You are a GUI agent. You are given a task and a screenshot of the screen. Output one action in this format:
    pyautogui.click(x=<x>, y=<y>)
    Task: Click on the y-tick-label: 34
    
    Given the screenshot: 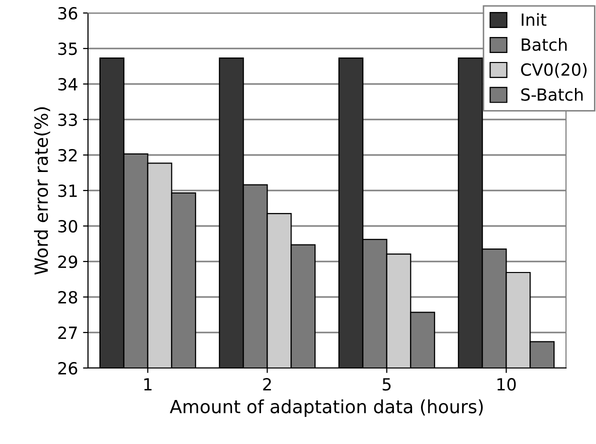 What is the action you would take?
    pyautogui.click(x=68, y=84)
    